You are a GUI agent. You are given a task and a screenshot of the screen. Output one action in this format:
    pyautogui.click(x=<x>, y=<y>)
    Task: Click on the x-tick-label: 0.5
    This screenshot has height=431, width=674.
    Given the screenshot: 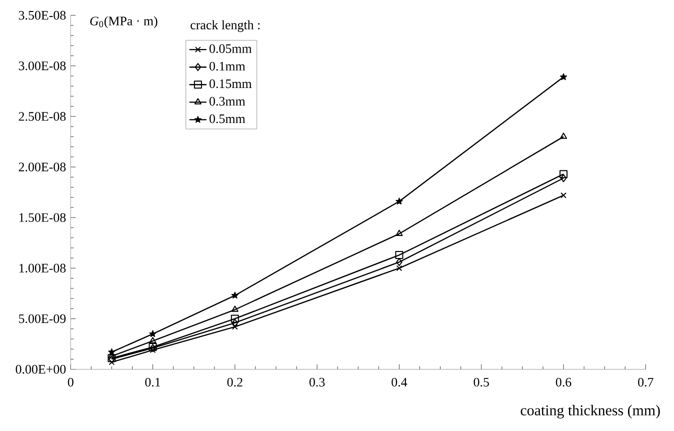 What is the action you would take?
    pyautogui.click(x=481, y=382)
    